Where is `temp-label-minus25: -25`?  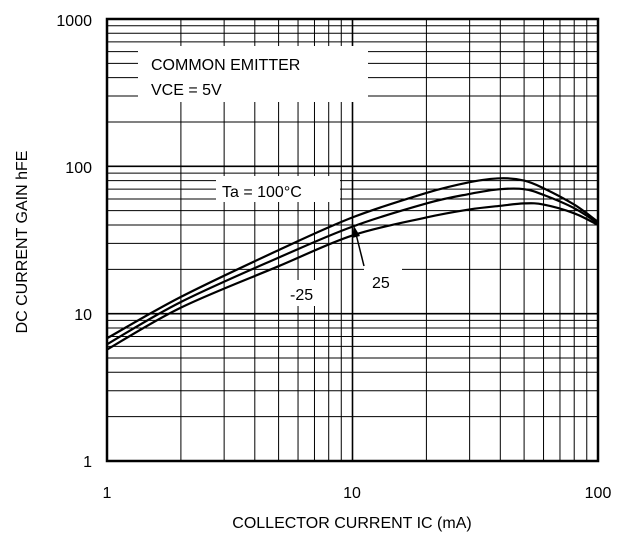
temp-label-minus25: -25 is located at coordinates (301, 295).